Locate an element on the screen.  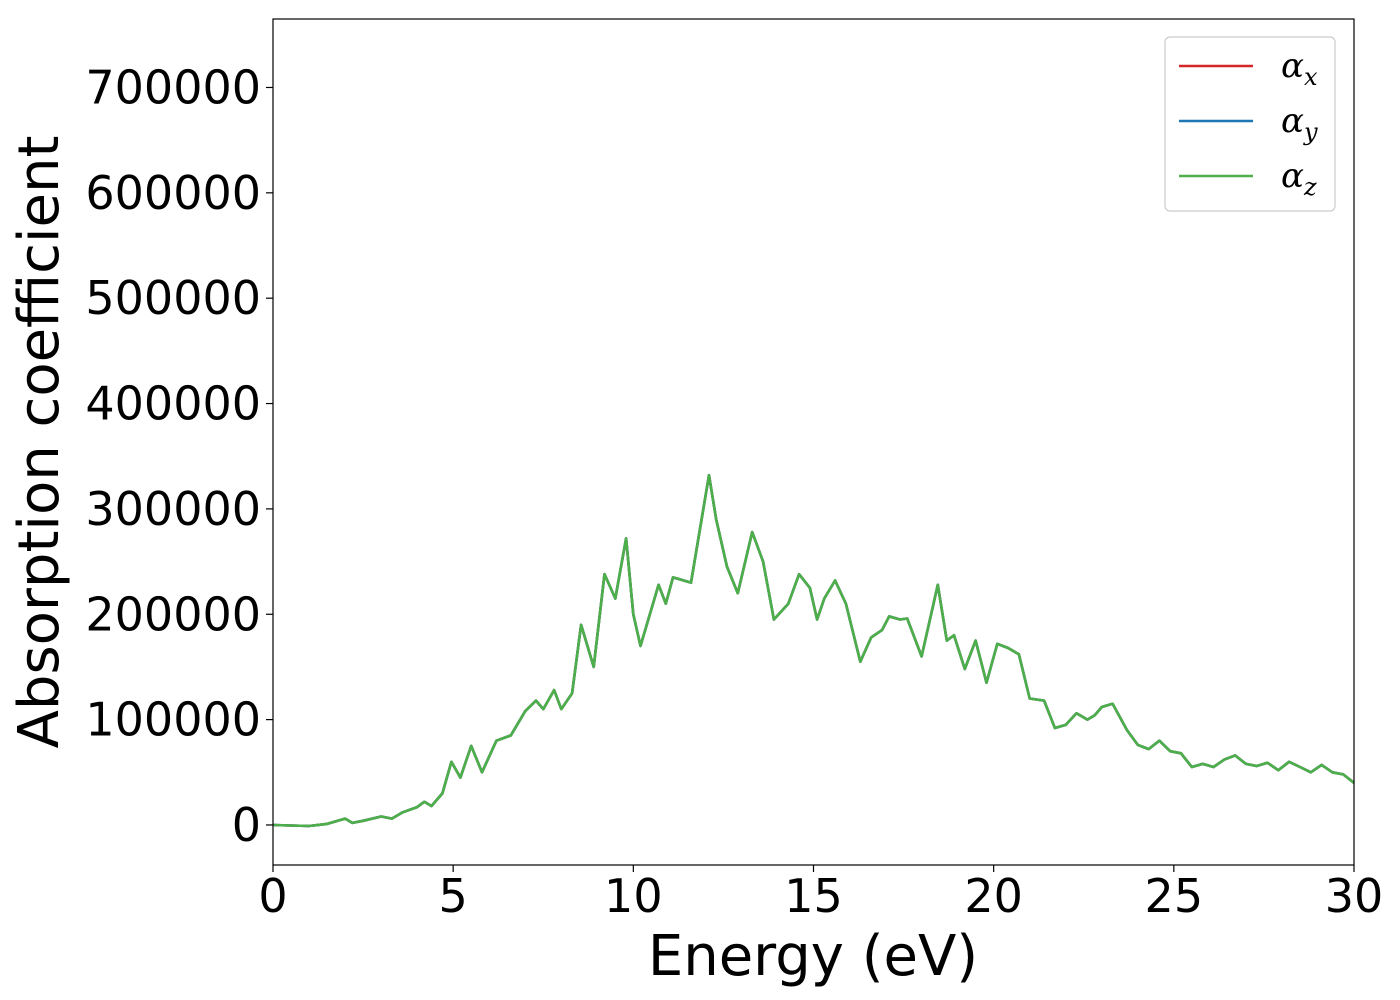
legend-items: αx αy αz is located at coordinates (1248, 123).